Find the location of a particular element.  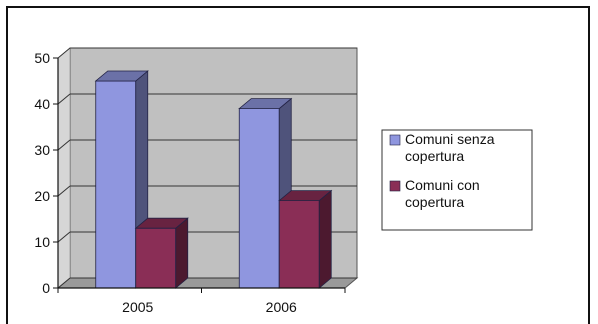

y-tick-label: 50 is located at coordinates (42, 58).